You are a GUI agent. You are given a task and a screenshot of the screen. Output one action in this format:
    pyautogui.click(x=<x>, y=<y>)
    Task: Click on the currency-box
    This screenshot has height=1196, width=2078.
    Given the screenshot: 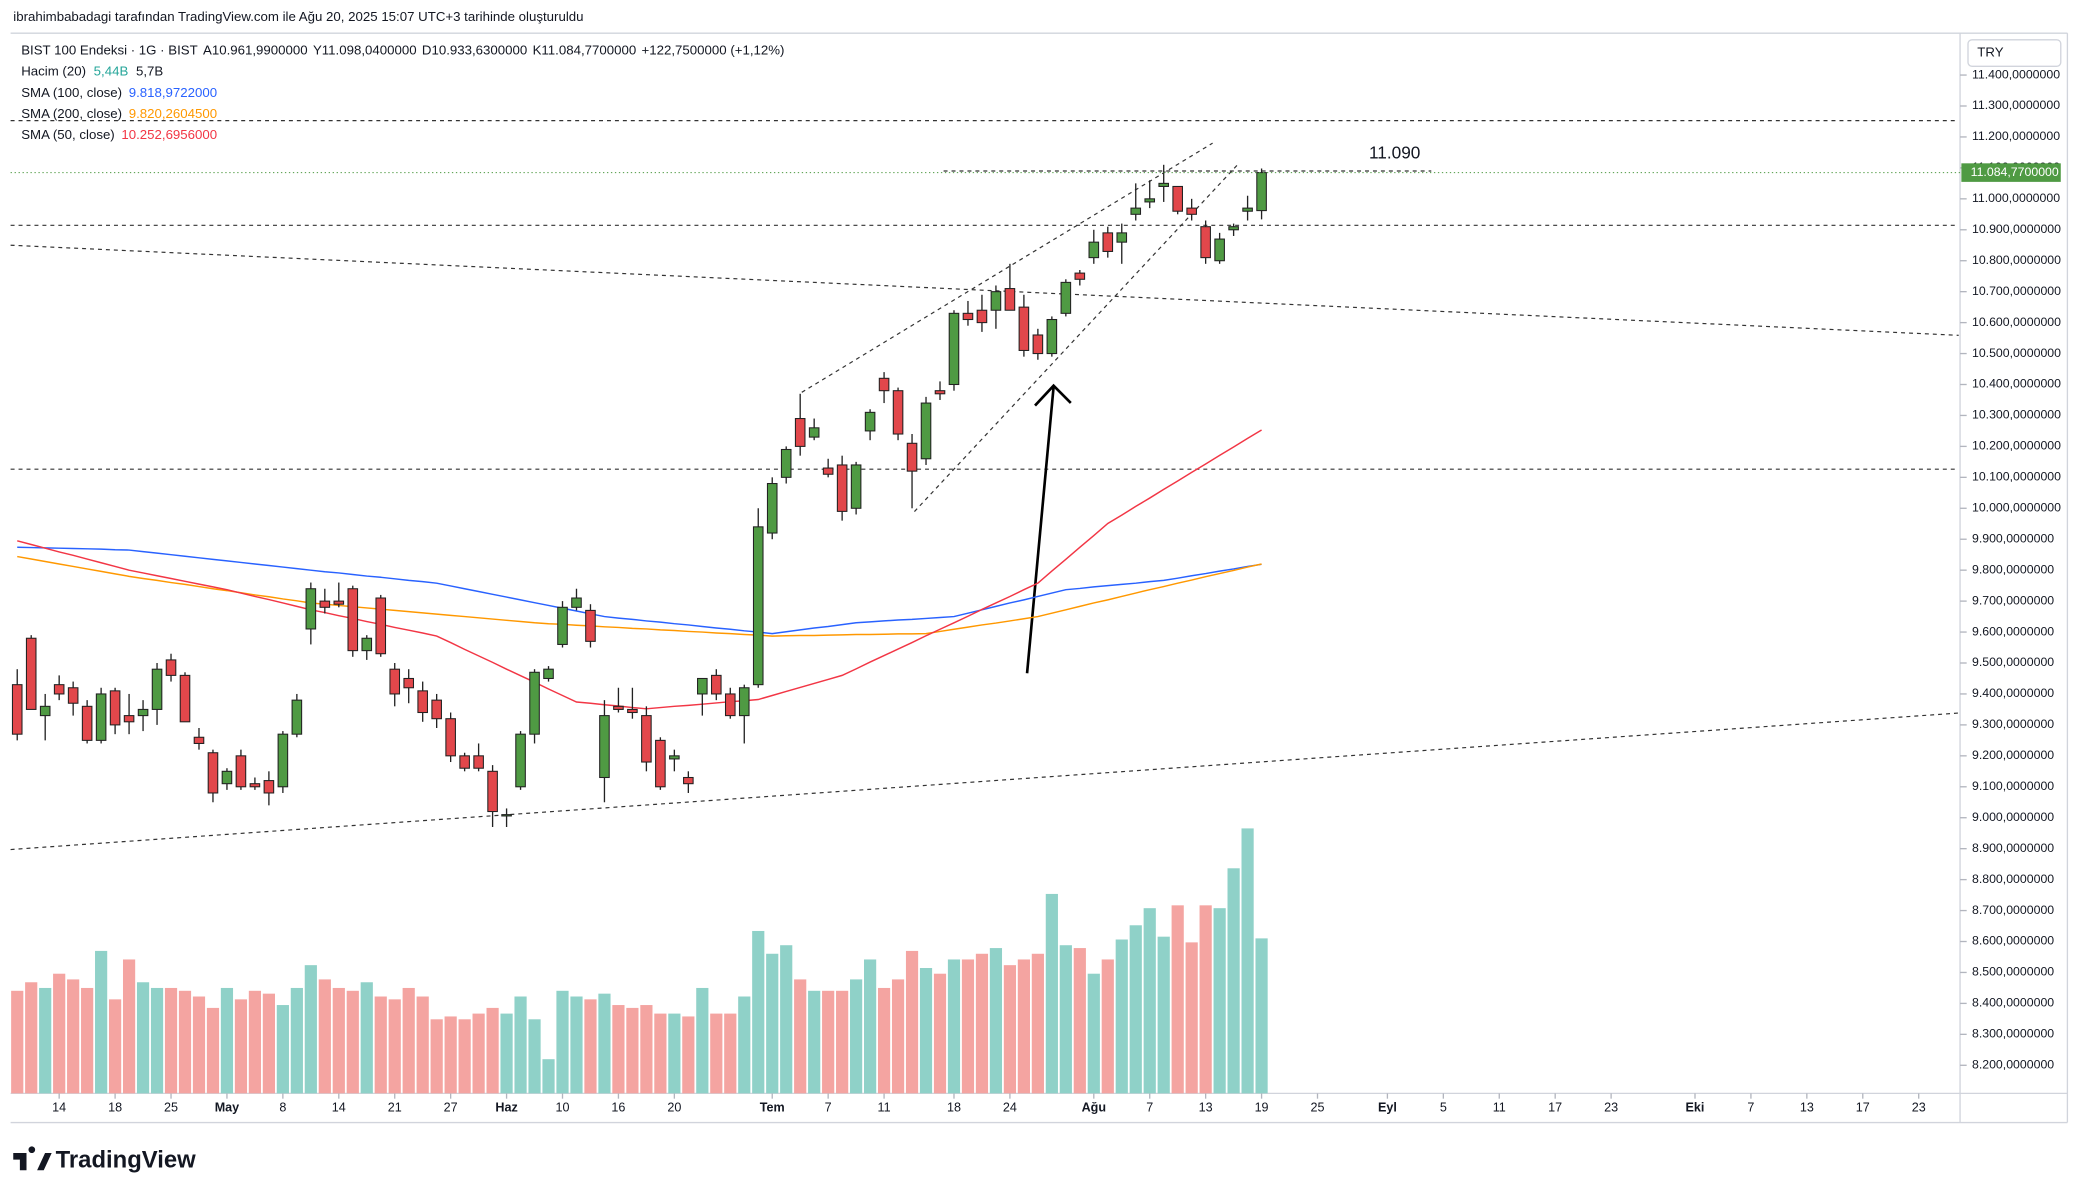 What is the action you would take?
    pyautogui.click(x=2014, y=53)
    